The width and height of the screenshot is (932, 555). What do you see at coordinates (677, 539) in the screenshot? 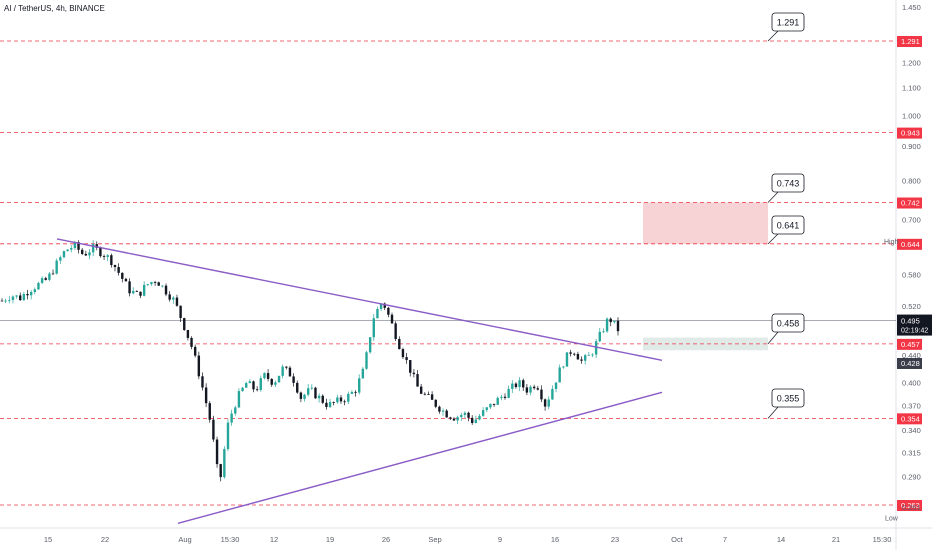
I see `x-tick-label: Oct` at bounding box center [677, 539].